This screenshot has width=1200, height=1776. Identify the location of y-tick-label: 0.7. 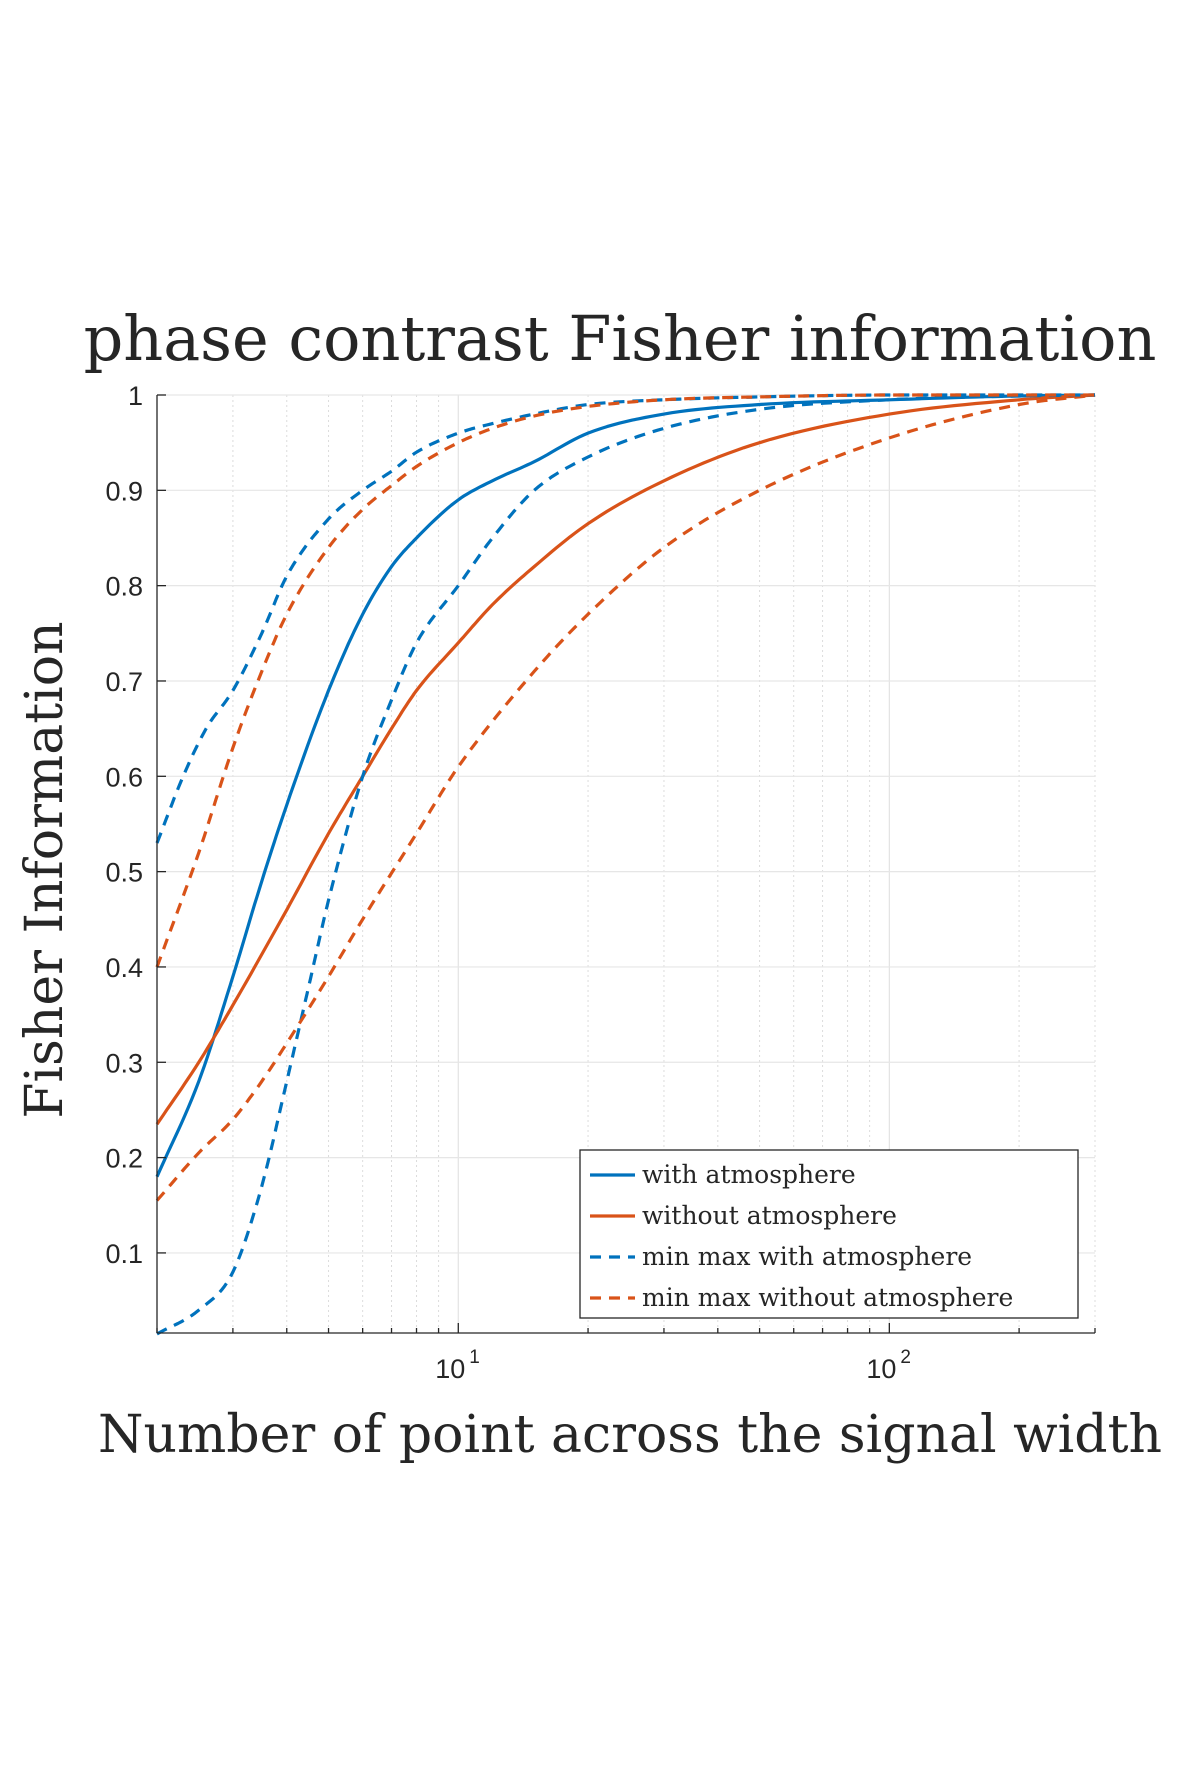
(124, 682).